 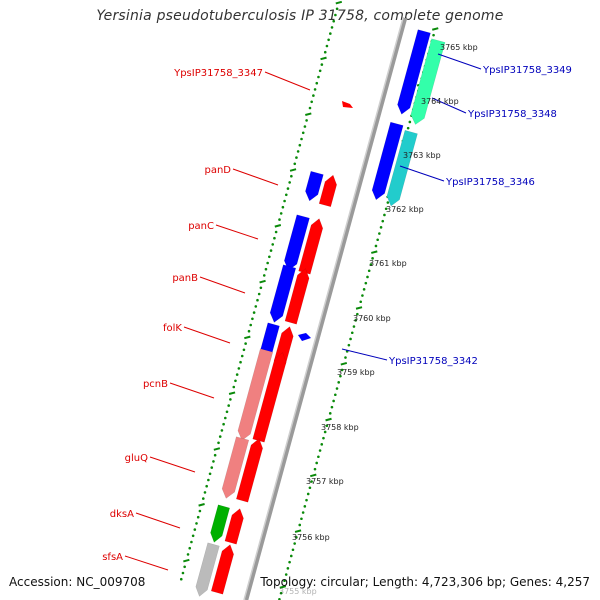 I want to click on right-gene-label: YpsIP31758_3346, so click(x=490, y=182).